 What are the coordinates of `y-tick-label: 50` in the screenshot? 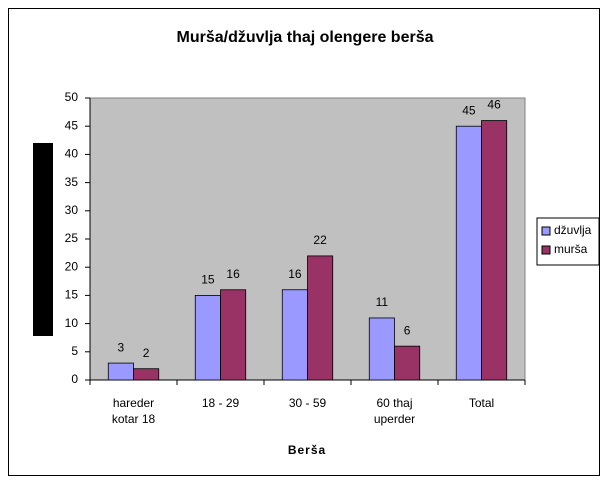 It's located at (72, 97).